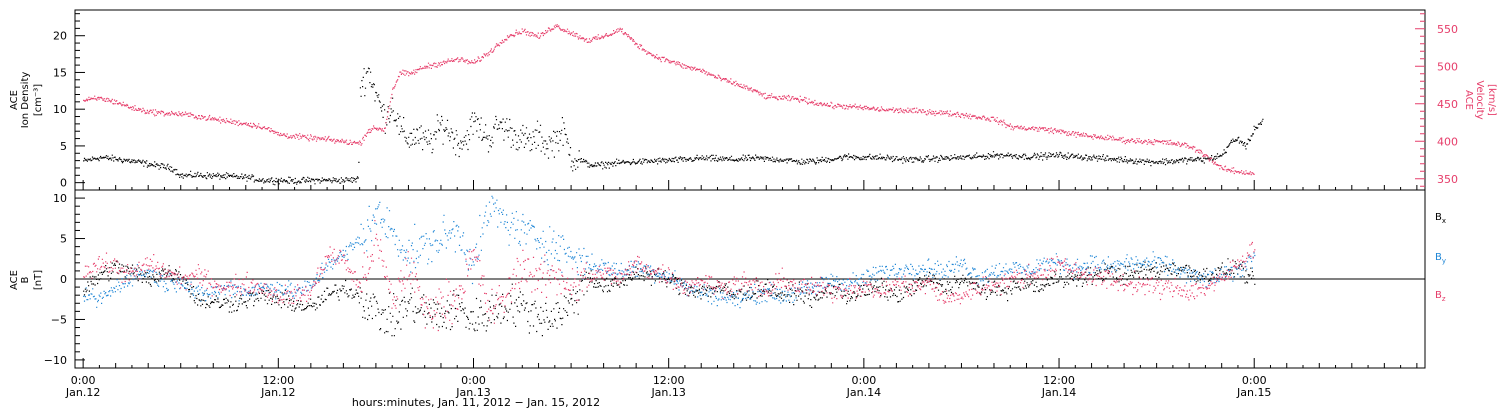  I want to click on velocity-tick-label: 450, so click(1447, 104).